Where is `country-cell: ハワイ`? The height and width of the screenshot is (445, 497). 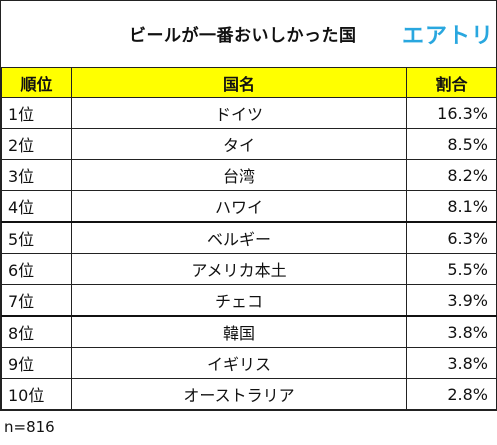
country-cell: ハワイ is located at coordinates (239, 206).